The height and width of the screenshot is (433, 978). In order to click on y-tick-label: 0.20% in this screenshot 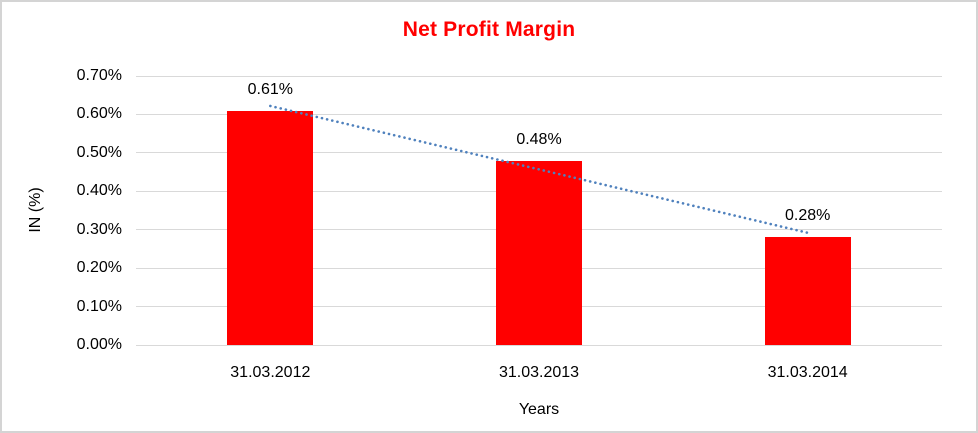, I will do `click(99, 268)`.